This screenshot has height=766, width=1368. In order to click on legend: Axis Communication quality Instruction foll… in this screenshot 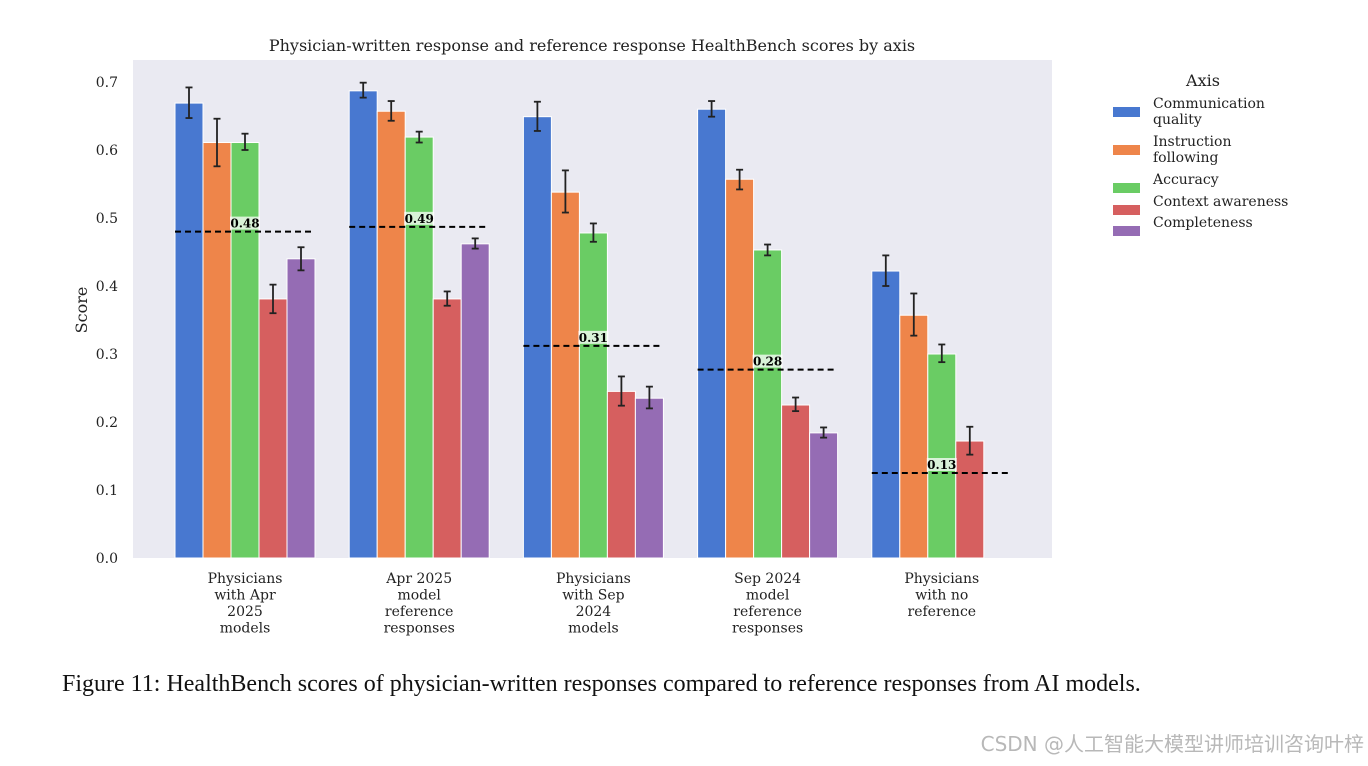, I will do `click(1200, 153)`.